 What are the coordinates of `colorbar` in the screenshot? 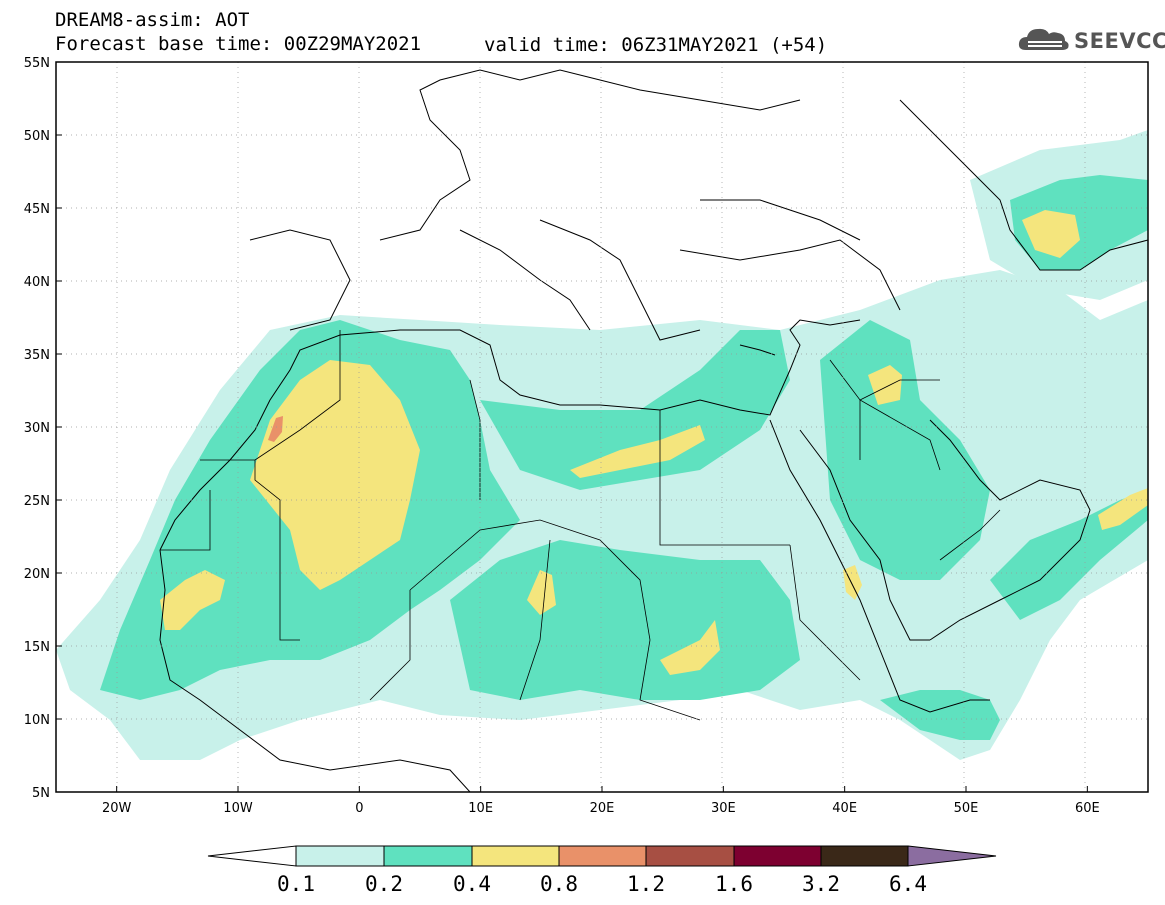 It's located at (602, 856).